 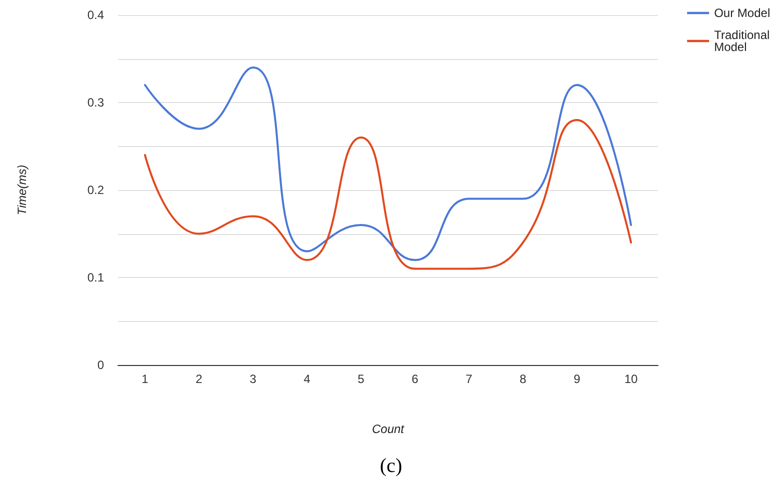 I want to click on x-tick-label: 9, so click(x=577, y=379).